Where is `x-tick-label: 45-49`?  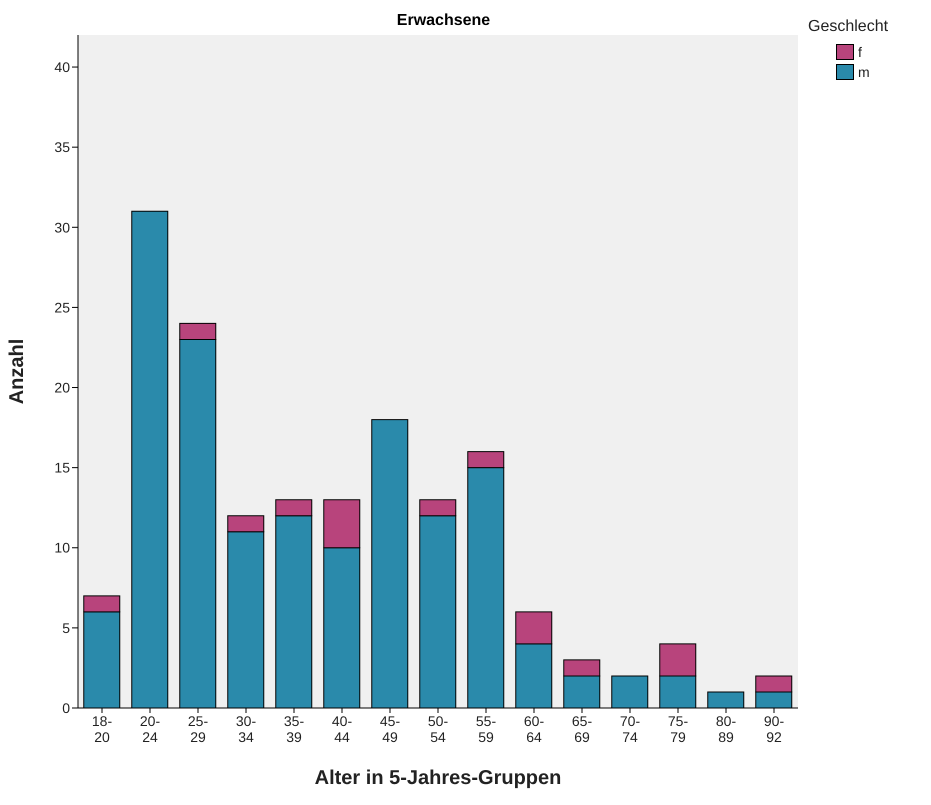
x-tick-label: 45-49 is located at coordinates (390, 729).